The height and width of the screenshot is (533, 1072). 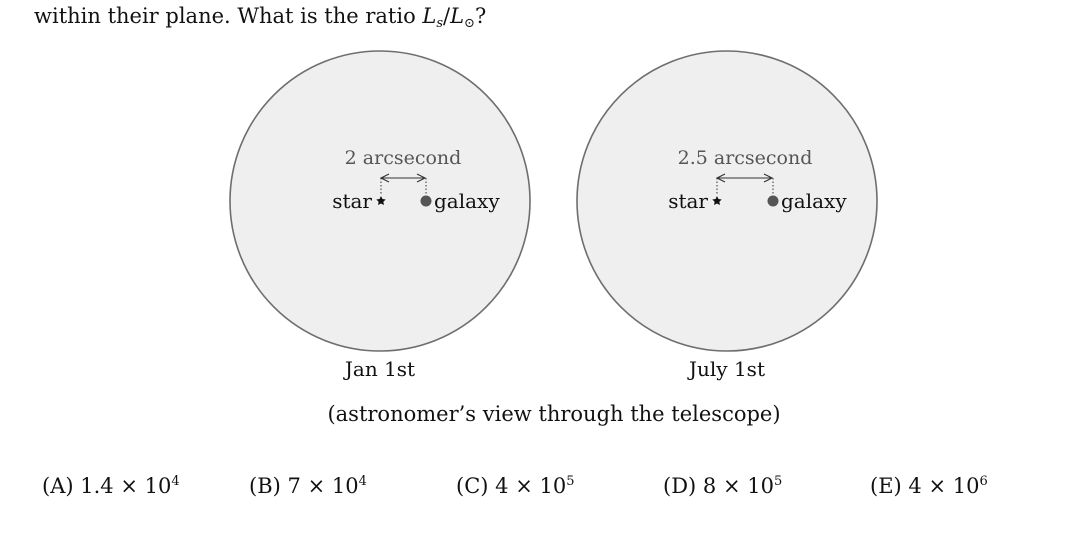 What do you see at coordinates (429, 16) in the screenshot?
I see `ratio-numerator: L` at bounding box center [429, 16].